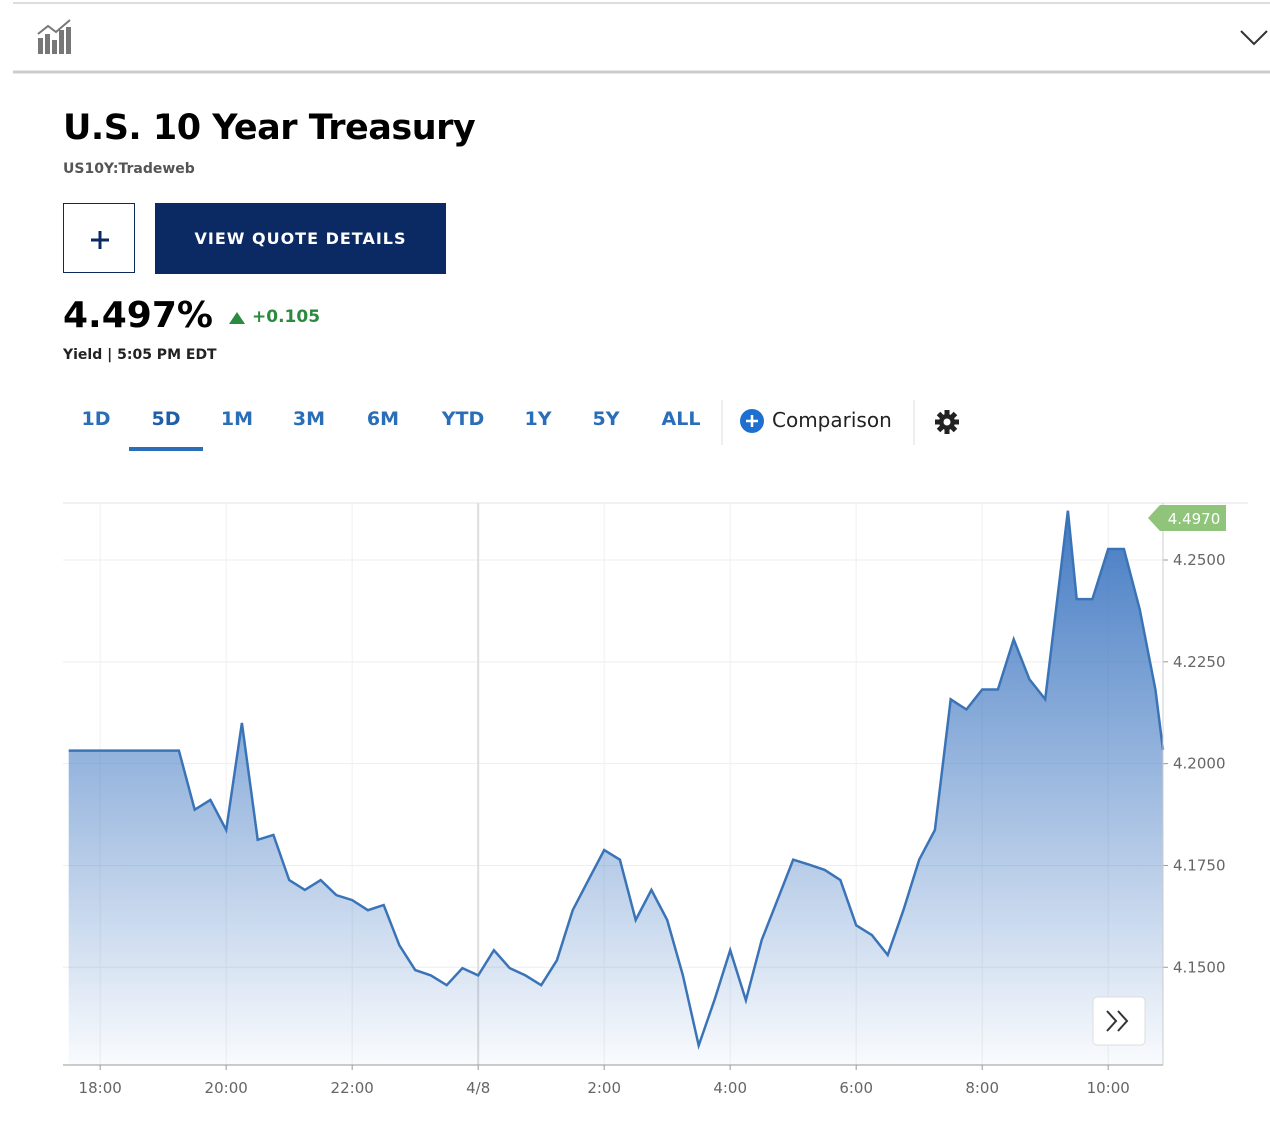 This screenshot has height=1148, width=1270. Describe the element at coordinates (681, 419) in the screenshot. I see `range-tab: ALL` at that location.